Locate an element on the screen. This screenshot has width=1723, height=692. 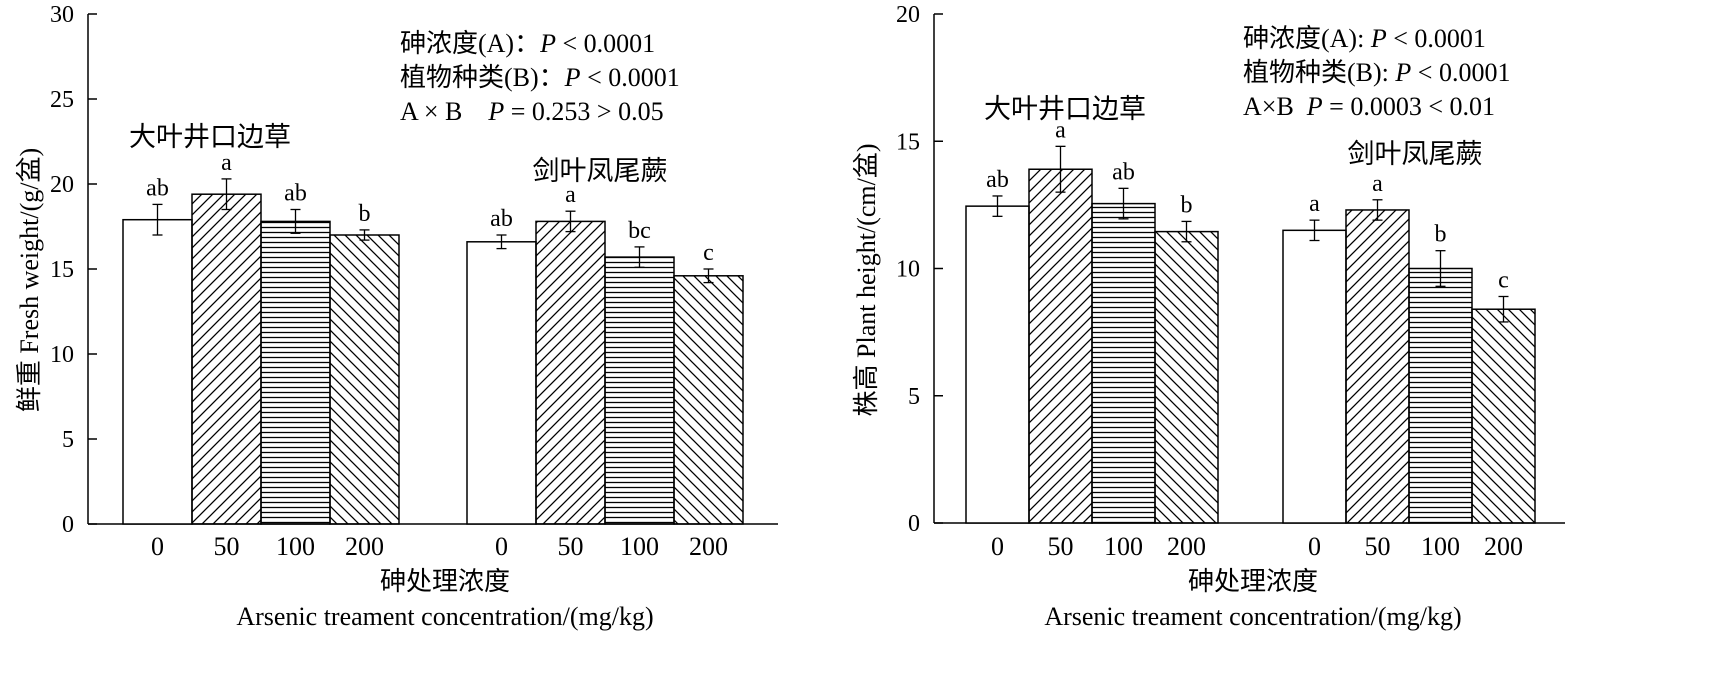
y-tick-label: 25 is located at coordinates (62, 100).